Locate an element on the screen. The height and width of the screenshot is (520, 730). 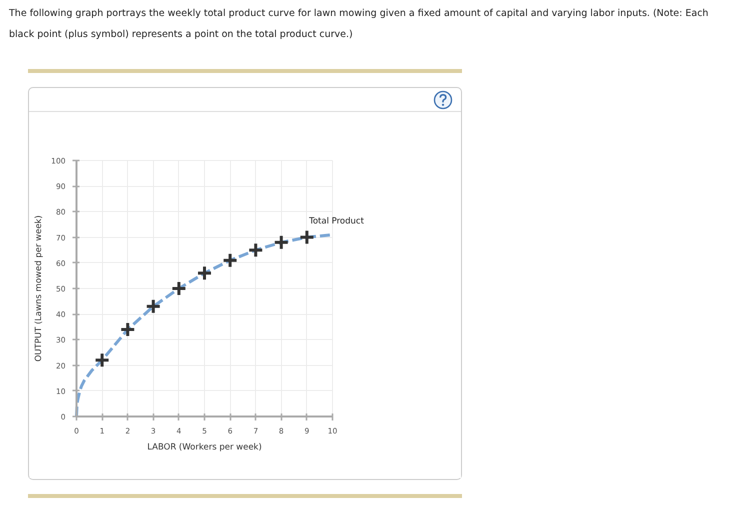
y-axis-title: OUTPUT (Lawns mowed per week) is located at coordinates (39, 288).